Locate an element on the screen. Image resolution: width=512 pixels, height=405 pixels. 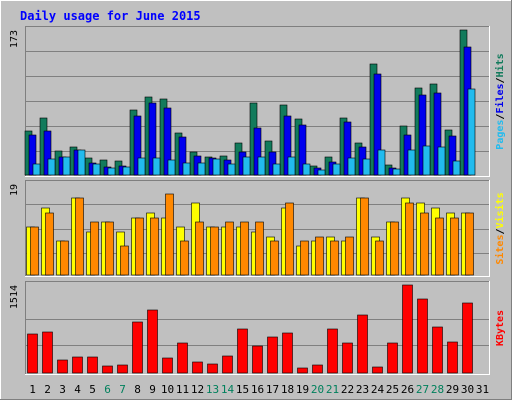
ymax-label-panel-2: 19 is located at coordinates (14, 190).